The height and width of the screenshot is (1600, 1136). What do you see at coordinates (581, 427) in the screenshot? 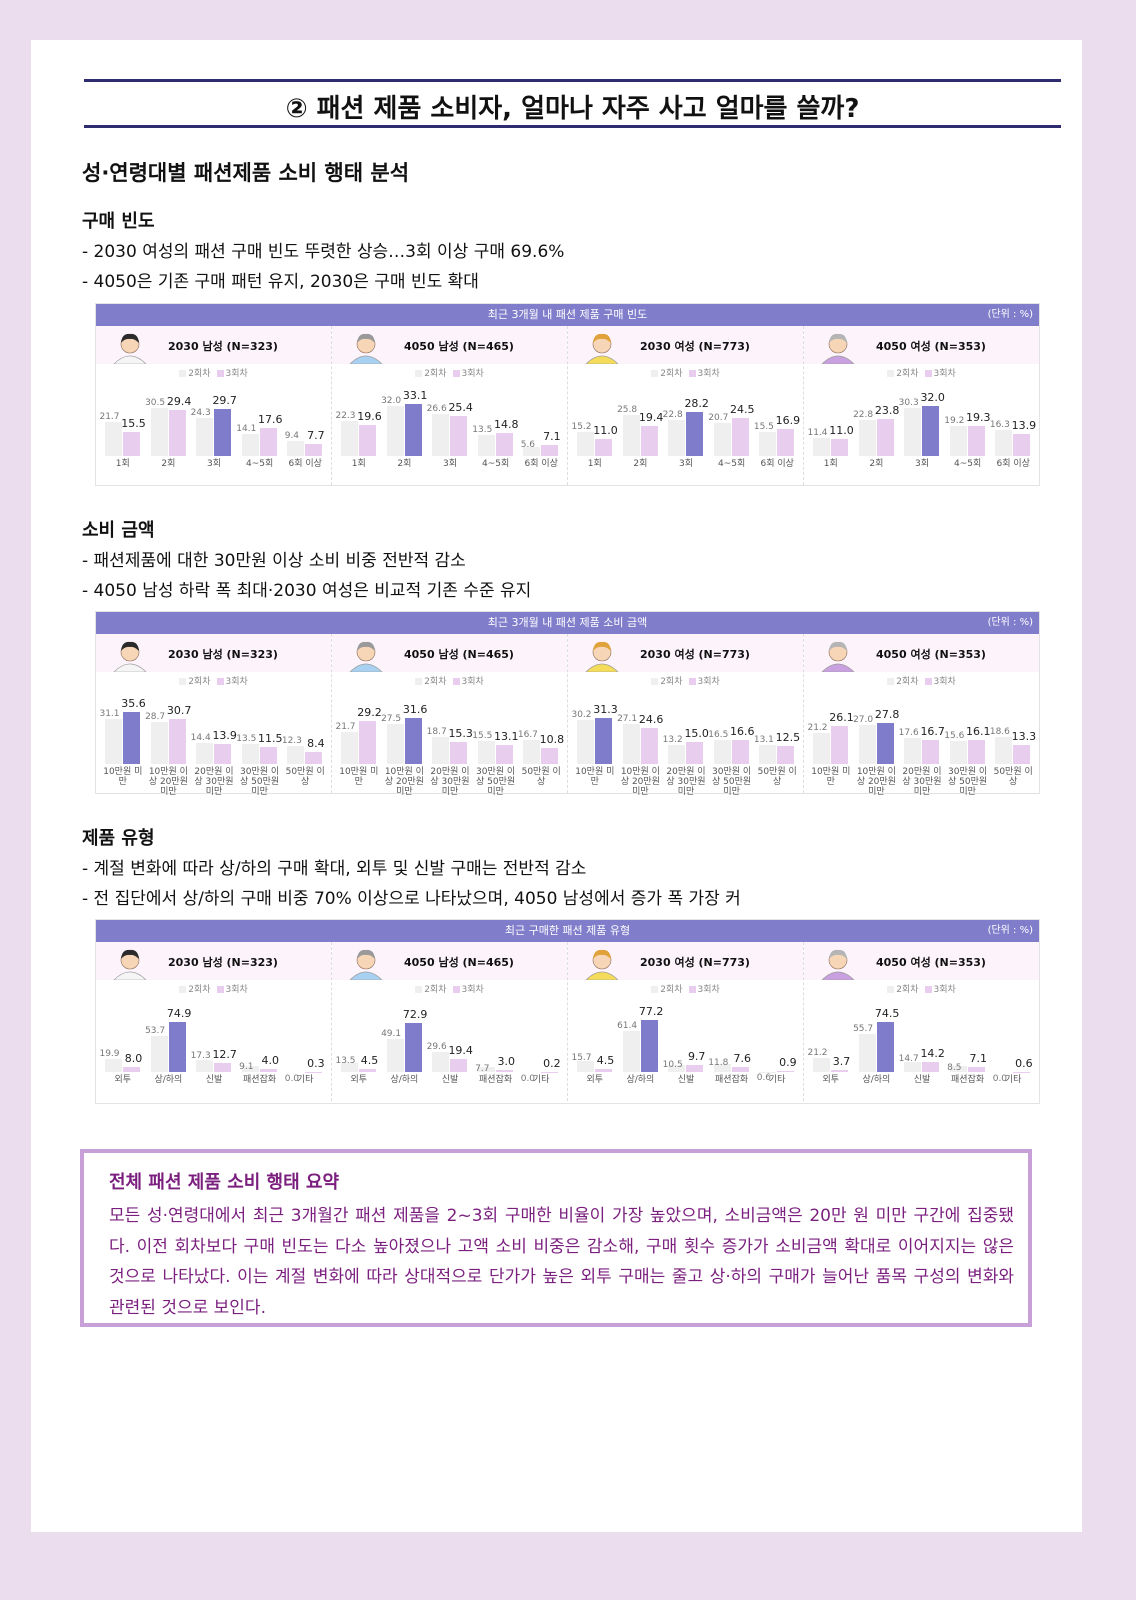
I see `value-label: 15.2` at bounding box center [581, 427].